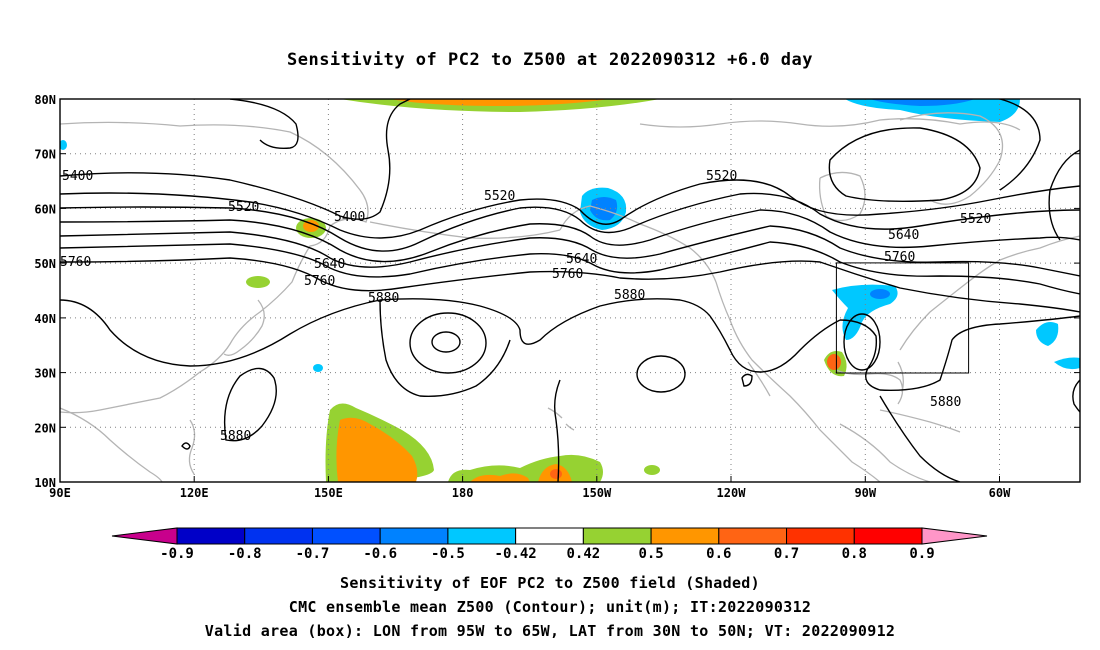 The image size is (1100, 650). I want to click on coastline-asia, so click(214, 267).